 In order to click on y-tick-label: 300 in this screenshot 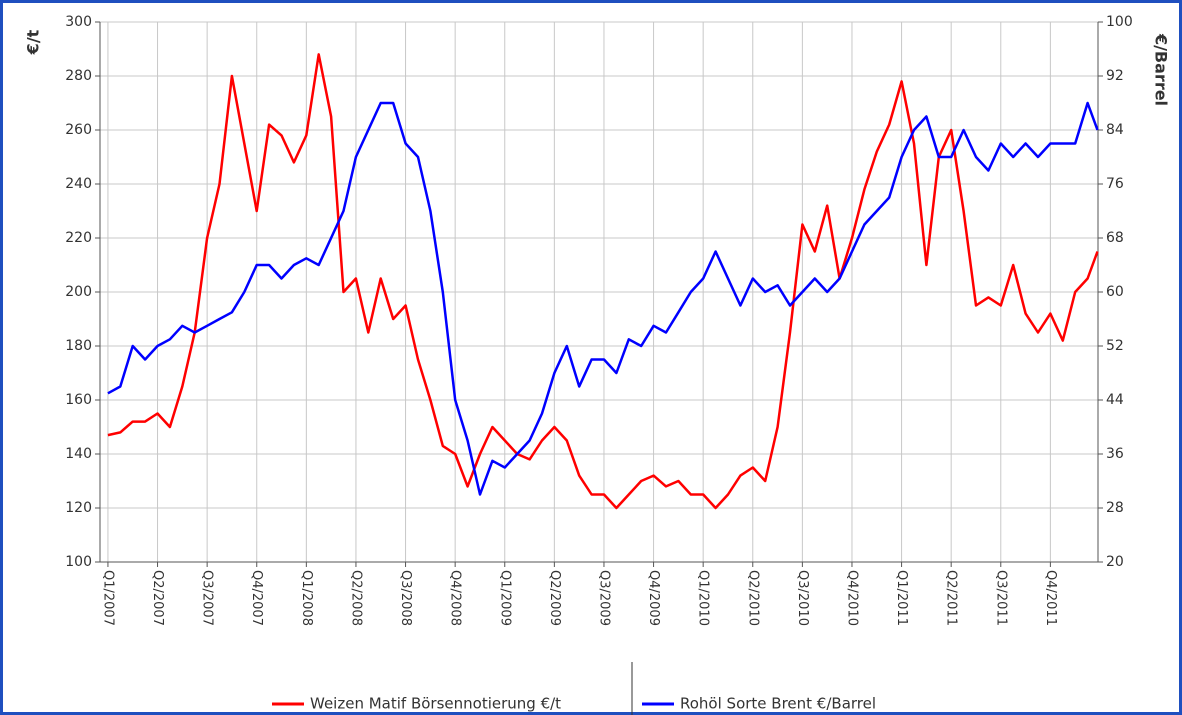, I will do `click(78, 22)`.